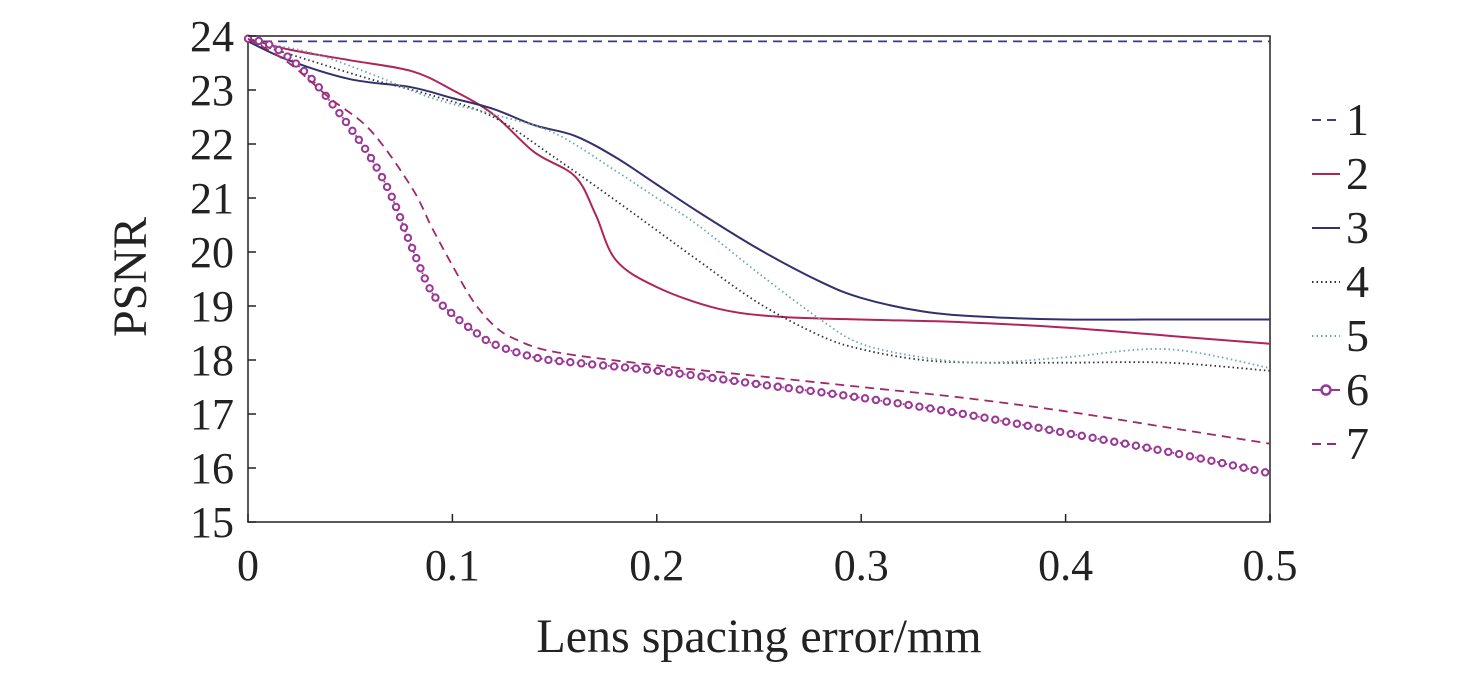 The image size is (1476, 675). What do you see at coordinates (1357, 335) in the screenshot?
I see `legend-label-5: 5` at bounding box center [1357, 335].